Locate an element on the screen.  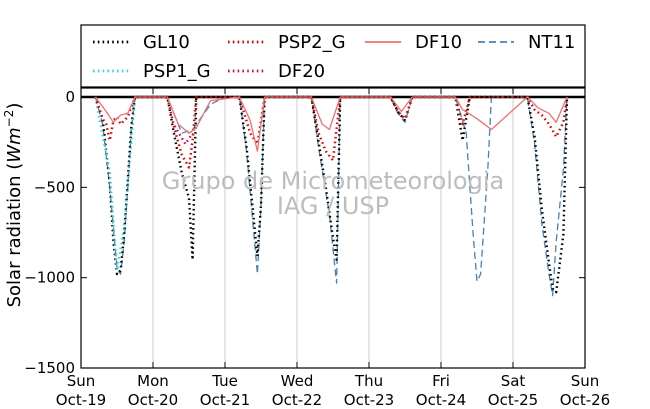
x-tick-label-date: Oct-22 is located at coordinates (297, 400).